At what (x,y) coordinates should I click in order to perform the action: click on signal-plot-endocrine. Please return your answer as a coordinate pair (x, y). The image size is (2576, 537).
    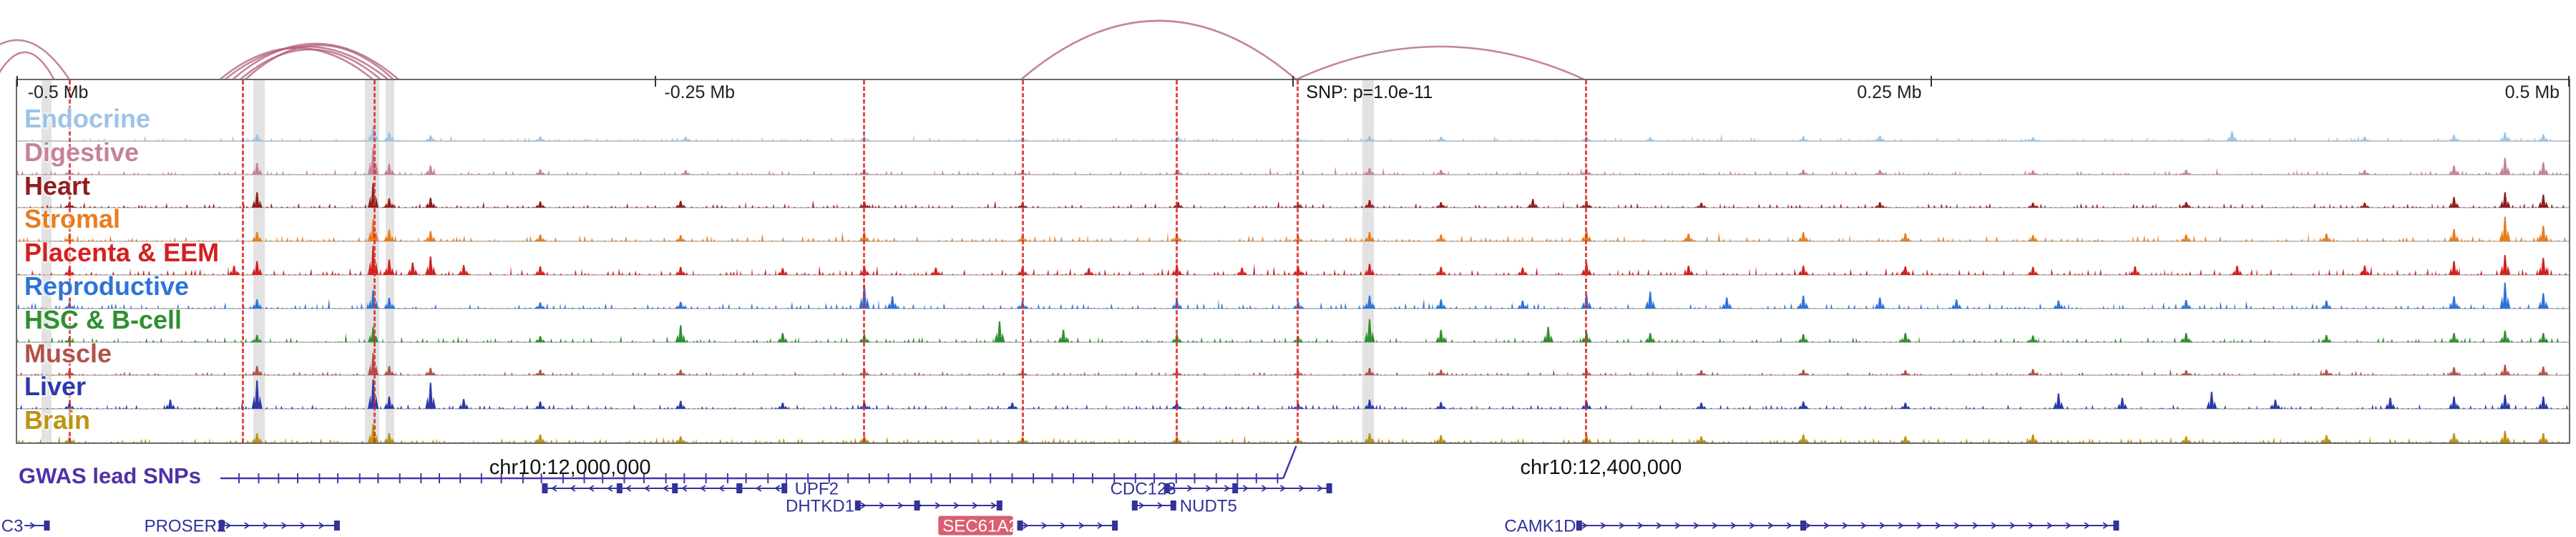
    Looking at the image, I should click on (1292, 133).